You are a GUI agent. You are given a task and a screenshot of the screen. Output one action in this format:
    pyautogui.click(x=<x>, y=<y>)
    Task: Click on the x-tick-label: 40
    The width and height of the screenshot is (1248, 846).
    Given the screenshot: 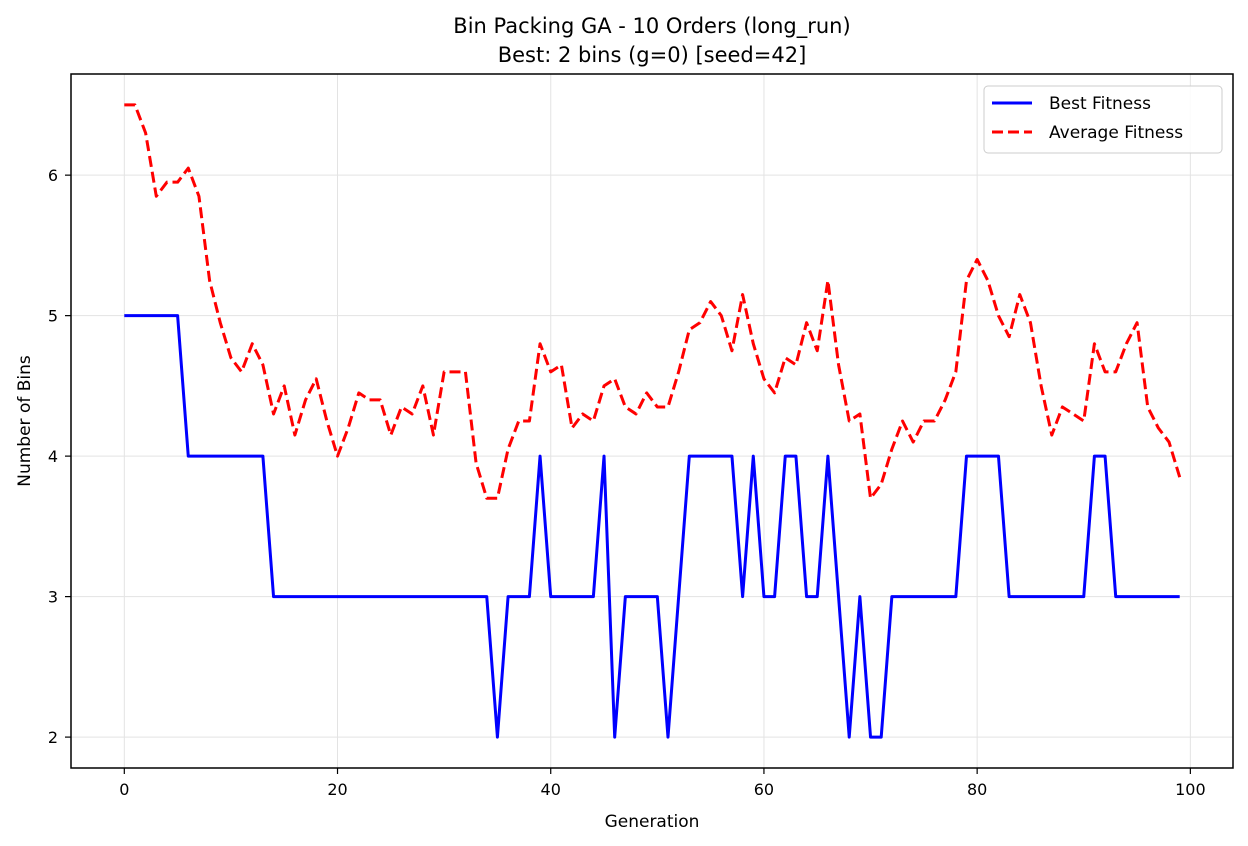 What is the action you would take?
    pyautogui.click(x=551, y=789)
    